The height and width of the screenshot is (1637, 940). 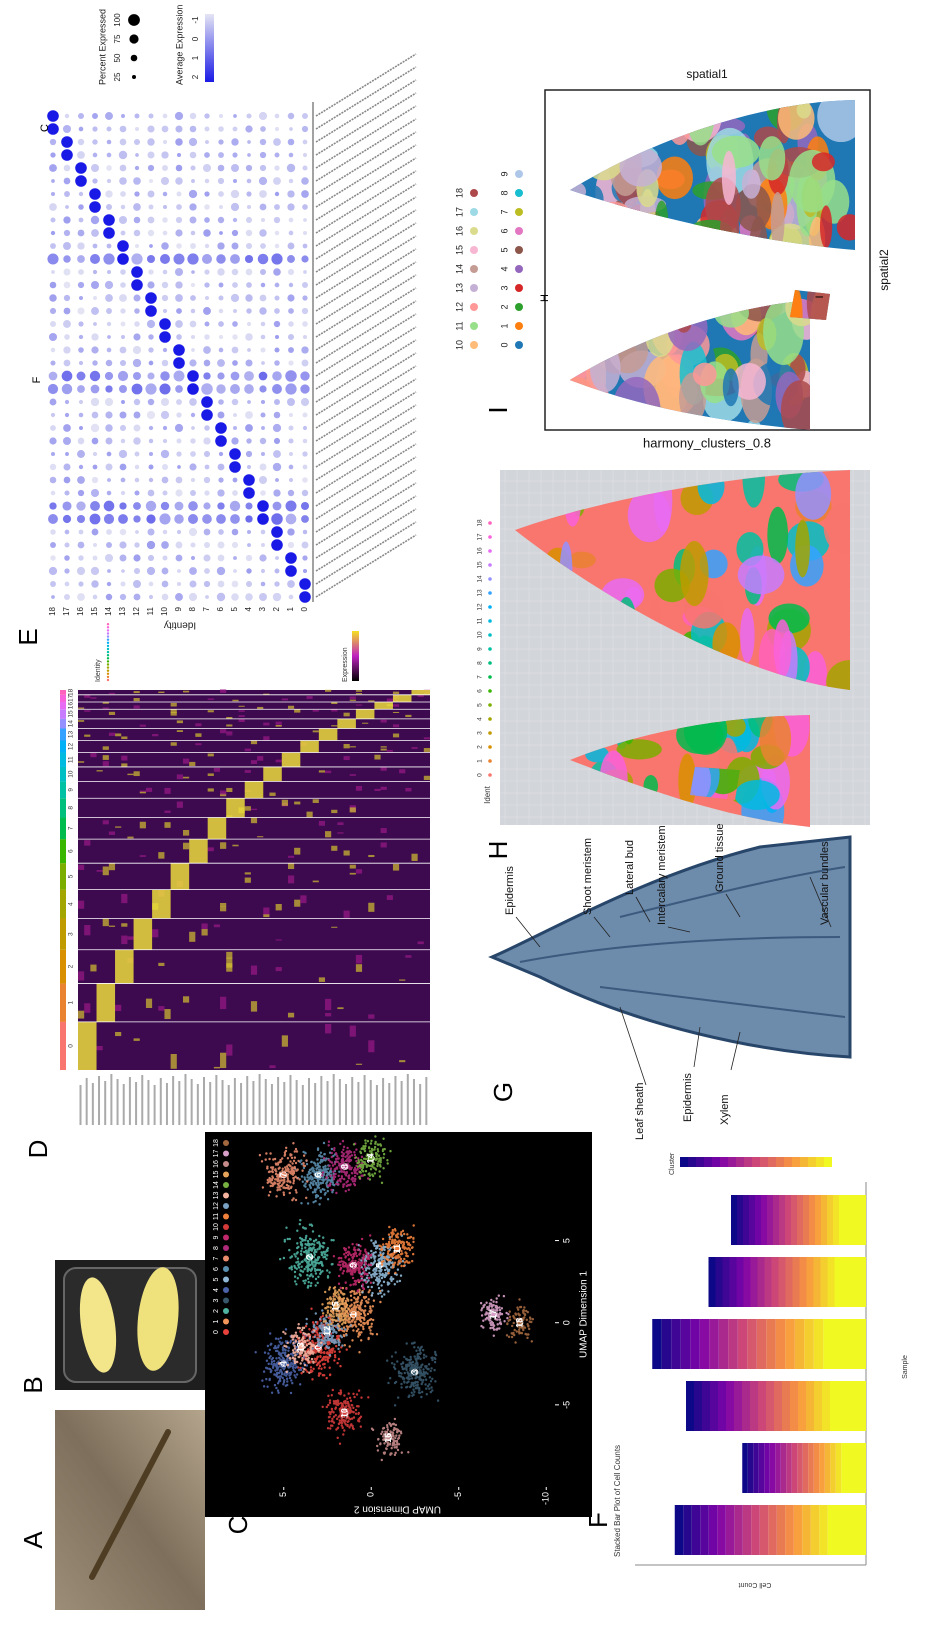 What do you see at coordinates (397, 1249) in the screenshot?
I see `umap-cluster-label: 11` at bounding box center [397, 1249].